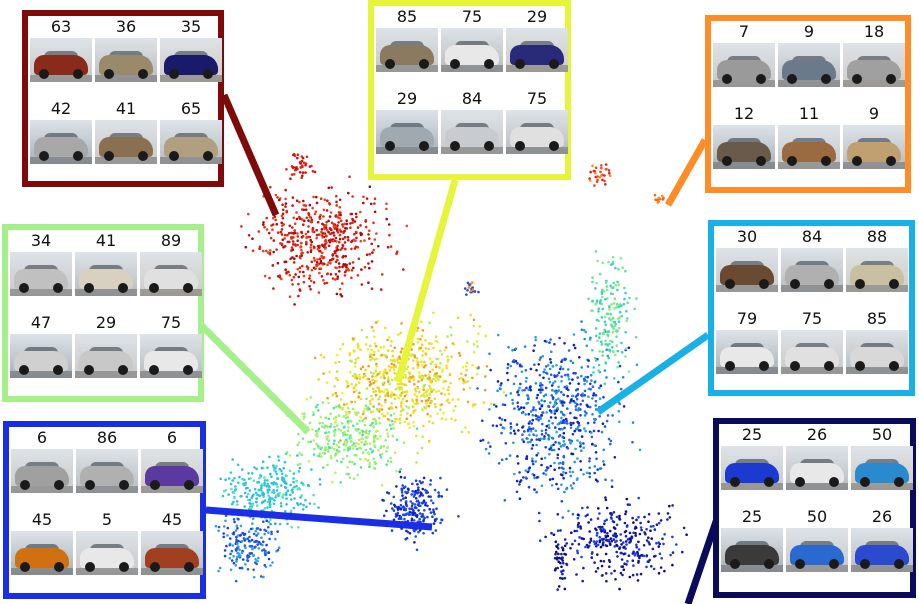  Describe the element at coordinates (808, 104) in the screenshot. I see `cluster-panel-pickups: 7 9 18 12 11 9` at that location.